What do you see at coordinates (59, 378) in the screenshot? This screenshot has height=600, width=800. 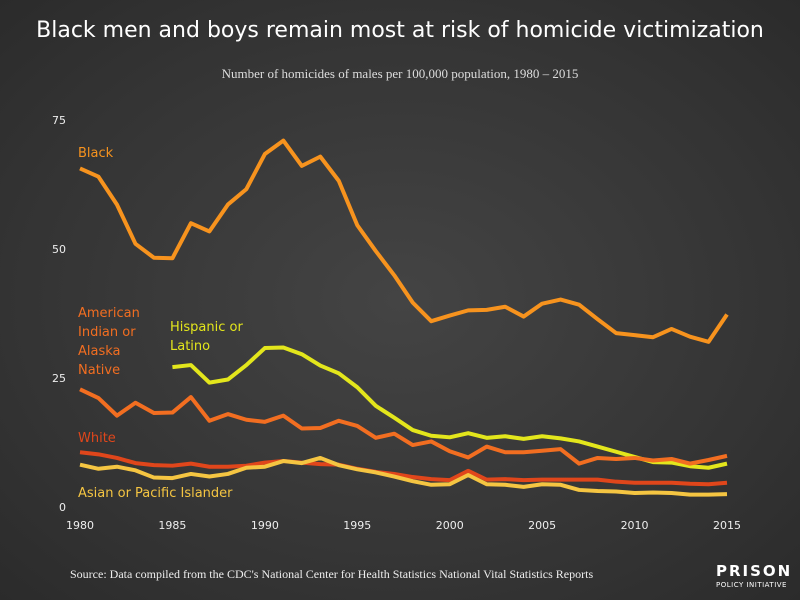 I see `y-tick-label: 25` at bounding box center [59, 378].